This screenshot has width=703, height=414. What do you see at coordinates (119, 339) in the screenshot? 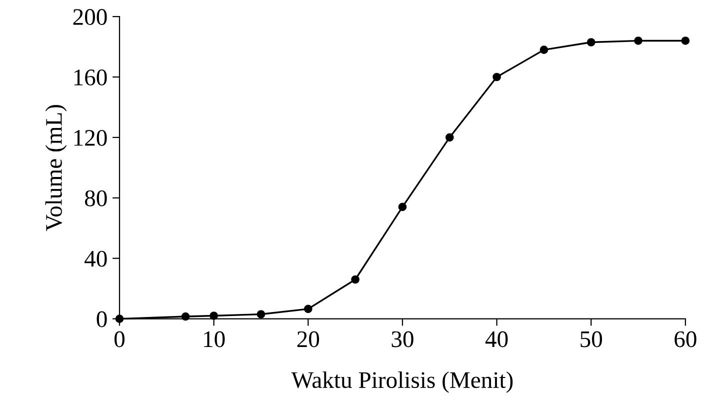
I see `x-tick-label: 0` at bounding box center [119, 339].